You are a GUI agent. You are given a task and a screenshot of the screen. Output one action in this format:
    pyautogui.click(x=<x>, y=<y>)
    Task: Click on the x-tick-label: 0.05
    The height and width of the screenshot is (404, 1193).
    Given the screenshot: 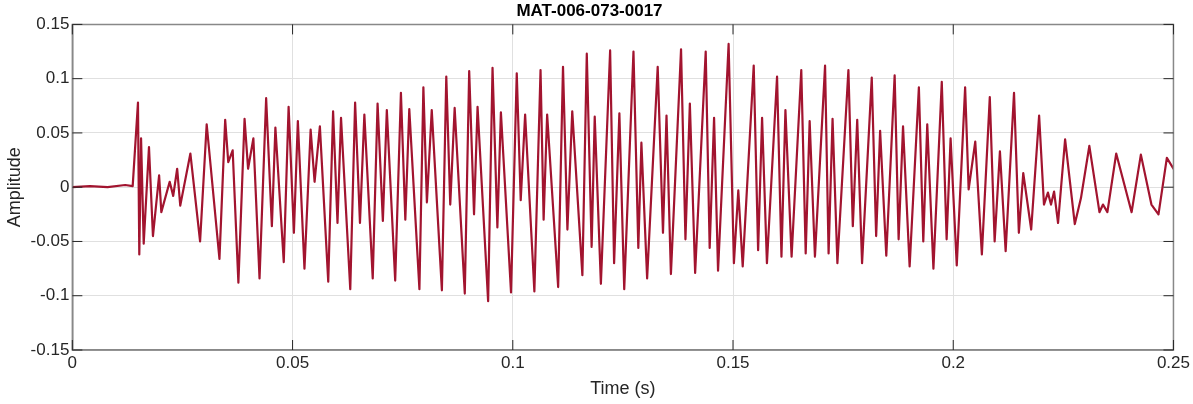 What is the action you would take?
    pyautogui.click(x=293, y=362)
    